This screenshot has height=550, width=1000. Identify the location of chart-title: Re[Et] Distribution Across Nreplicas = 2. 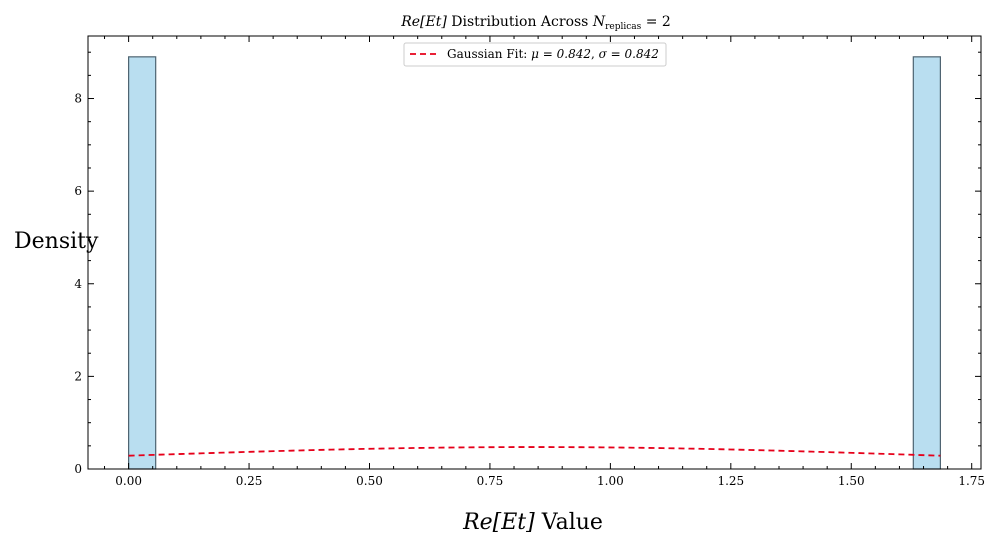
(535, 23).